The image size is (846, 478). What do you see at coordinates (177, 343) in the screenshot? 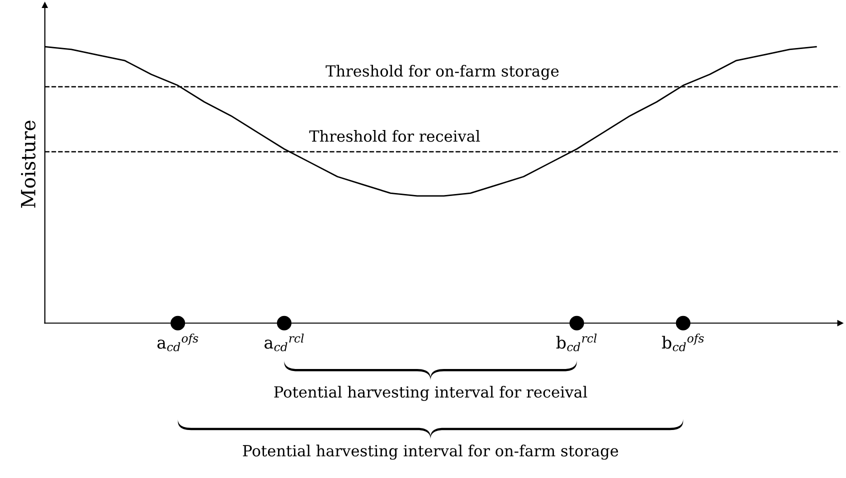
I see `x-tick-label: a$_{cd}$$^{ofs}$` at bounding box center [177, 343].